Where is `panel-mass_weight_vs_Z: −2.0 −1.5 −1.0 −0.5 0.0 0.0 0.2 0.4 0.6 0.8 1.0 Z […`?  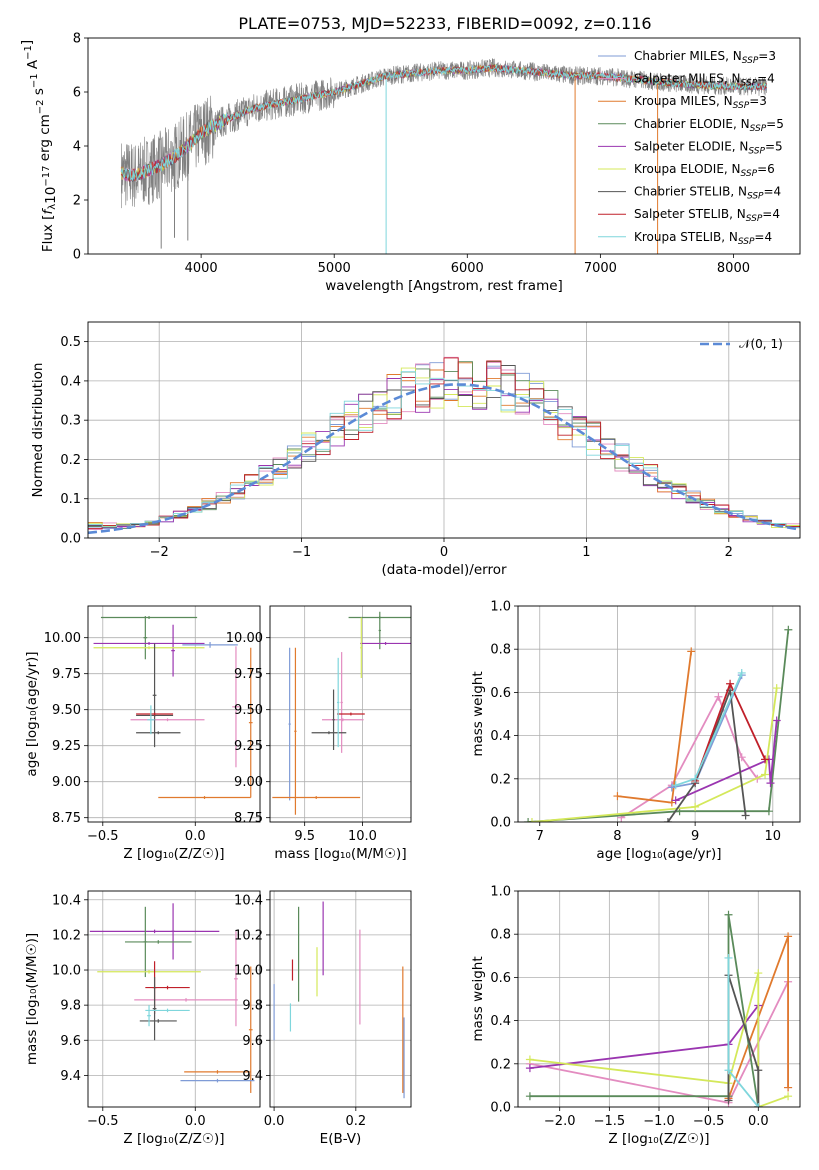
panel-mass_weight_vs_Z: −2.0 −1.5 −1.0 −0.5 0.0 0.0 0.2 0.4 0.6 0.8 1.0 Z [… is located at coordinates (635, 1016).